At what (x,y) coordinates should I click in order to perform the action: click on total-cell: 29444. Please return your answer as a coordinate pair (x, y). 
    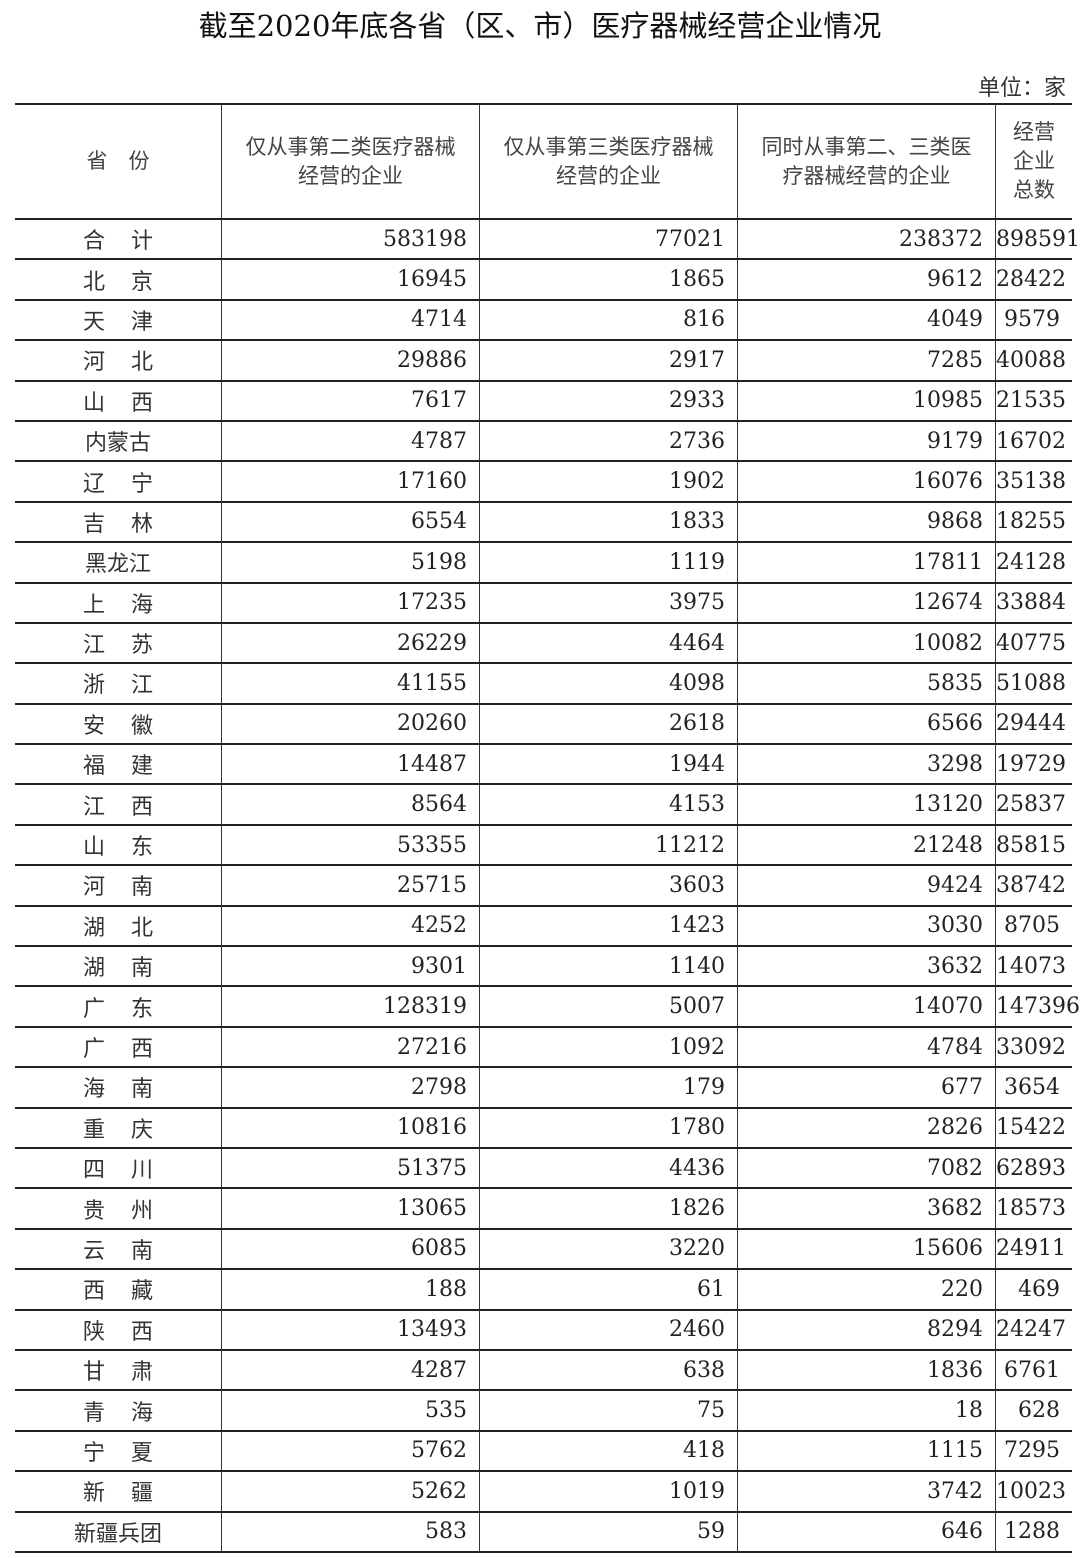
    Looking at the image, I should click on (1033, 724).